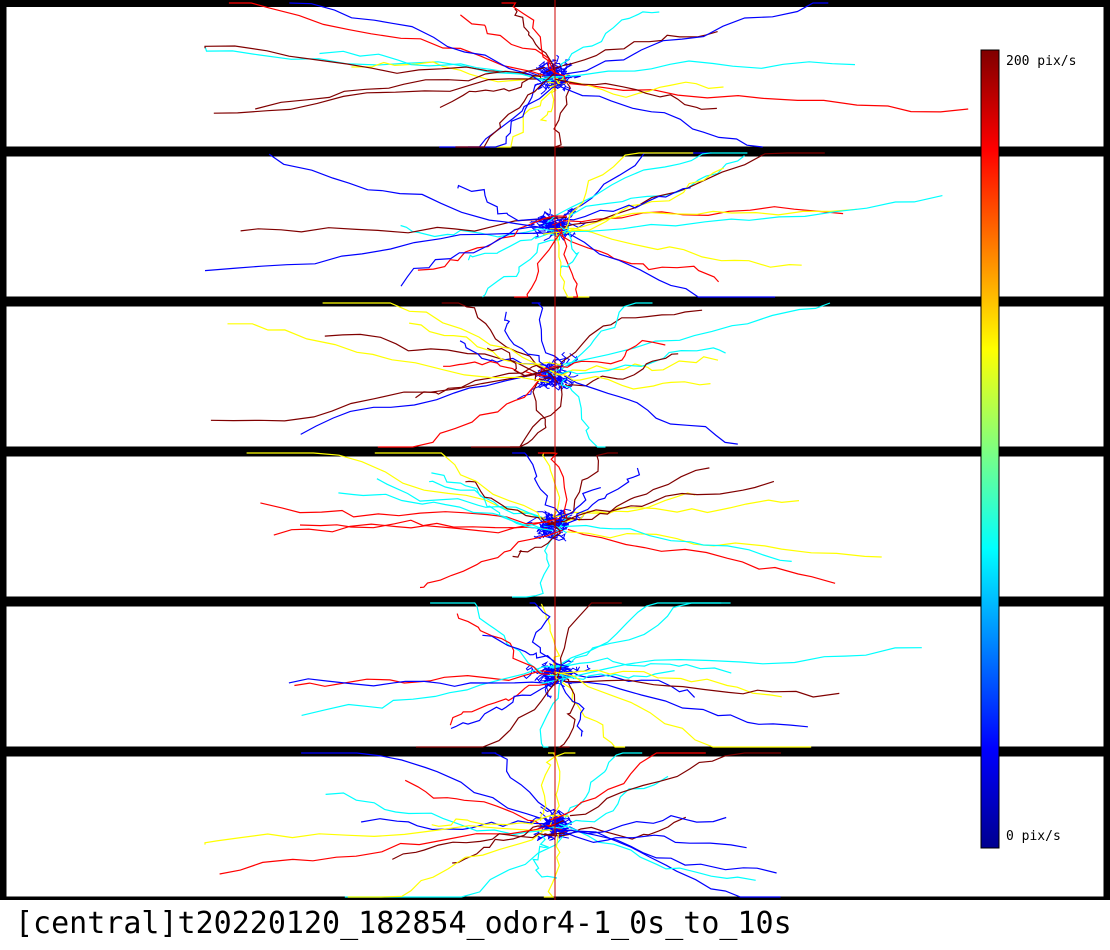 The image size is (1110, 950). What do you see at coordinates (1028, 449) in the screenshot?
I see `speed-colorbar: 200 pix/s 0 pix/s` at bounding box center [1028, 449].